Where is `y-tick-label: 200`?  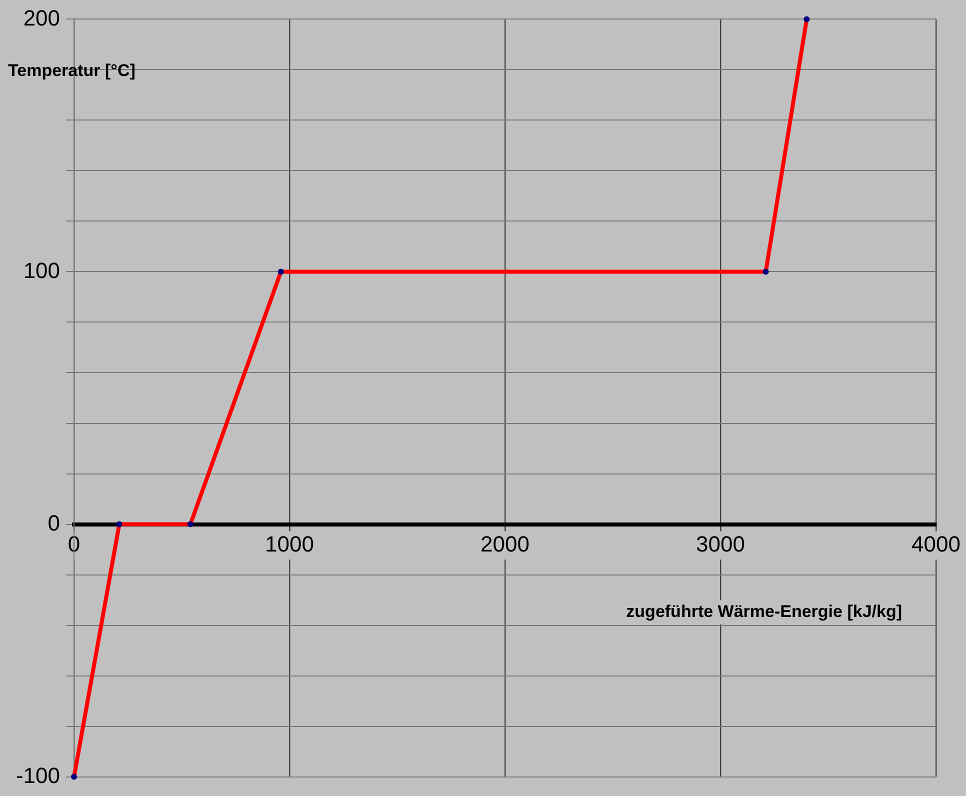
y-tick-label: 200 is located at coordinates (41, 17).